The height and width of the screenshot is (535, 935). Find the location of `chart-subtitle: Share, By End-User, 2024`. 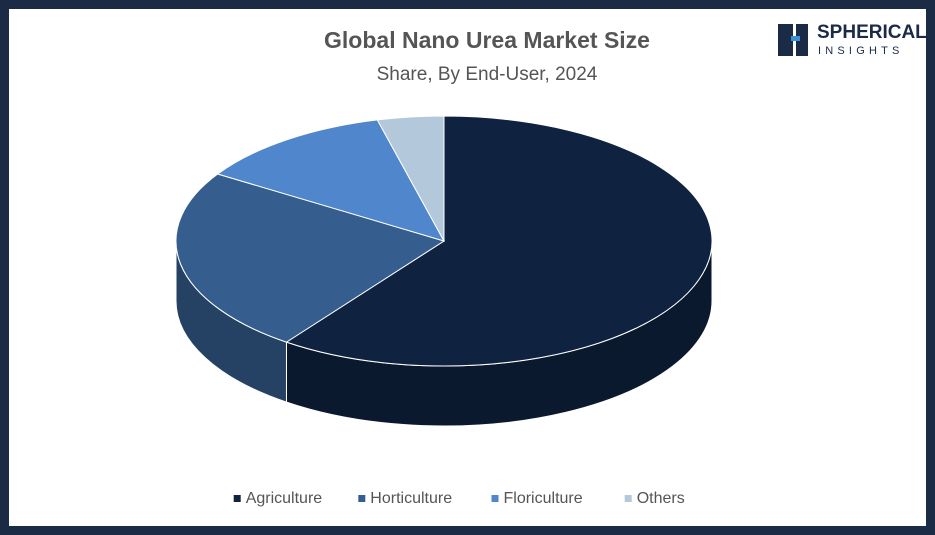

chart-subtitle: Share, By End-User, 2024 is located at coordinates (487, 74).